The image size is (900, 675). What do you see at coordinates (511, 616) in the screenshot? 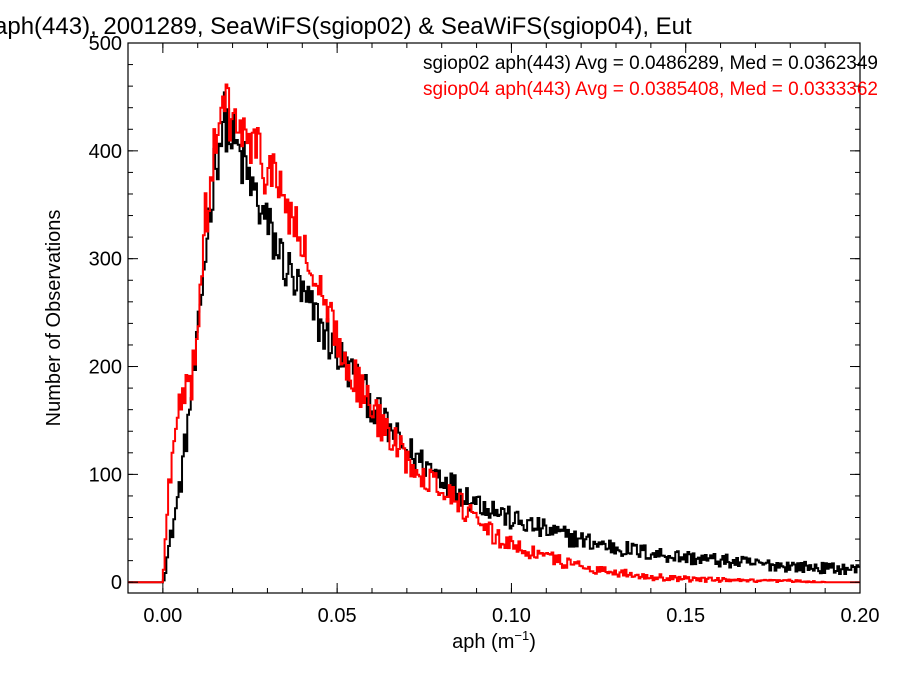
I see `x-tick-label: 0.10` at bounding box center [511, 616].